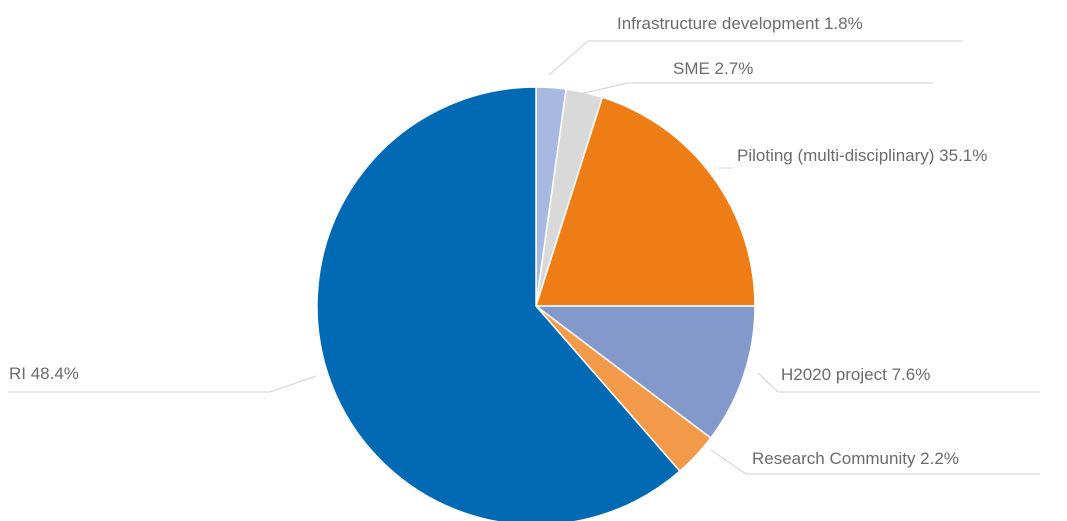 This screenshot has height=521, width=1067. What do you see at coordinates (855, 458) in the screenshot?
I see `slice-label: Research Community 2.2%` at bounding box center [855, 458].